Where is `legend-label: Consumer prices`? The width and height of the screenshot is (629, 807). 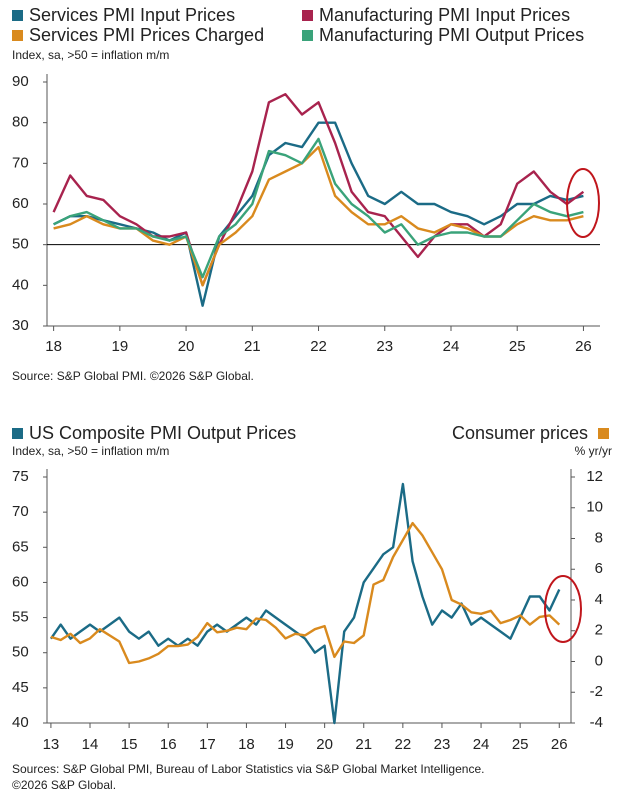 legend-label: Consumer prices is located at coordinates (520, 433).